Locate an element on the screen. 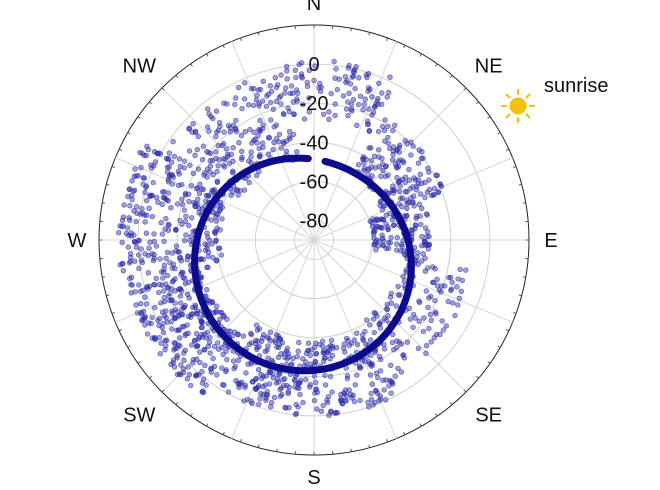  radial-tick-label: 0 is located at coordinates (313, 65).